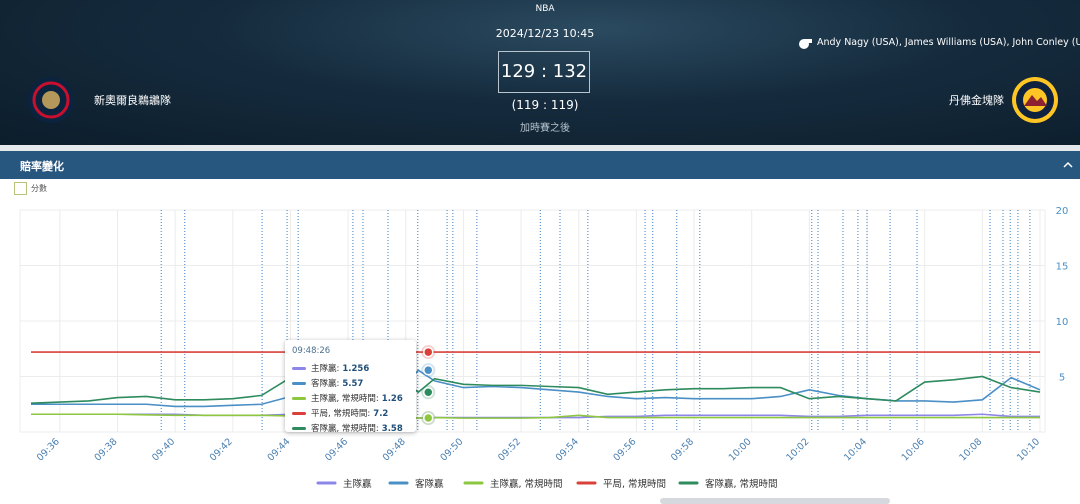 The height and width of the screenshot is (504, 1080). I want to click on legend-label: 平局, 常規時間, so click(634, 484).